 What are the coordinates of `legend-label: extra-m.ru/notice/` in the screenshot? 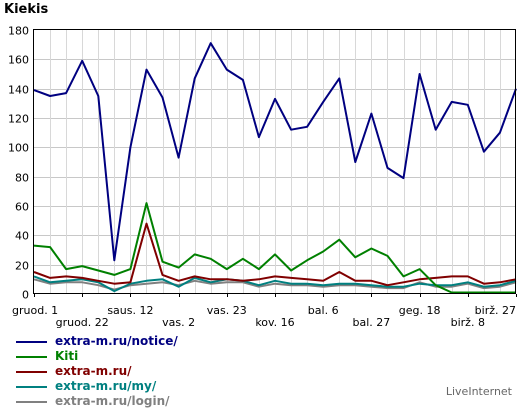 It's located at (116, 341).